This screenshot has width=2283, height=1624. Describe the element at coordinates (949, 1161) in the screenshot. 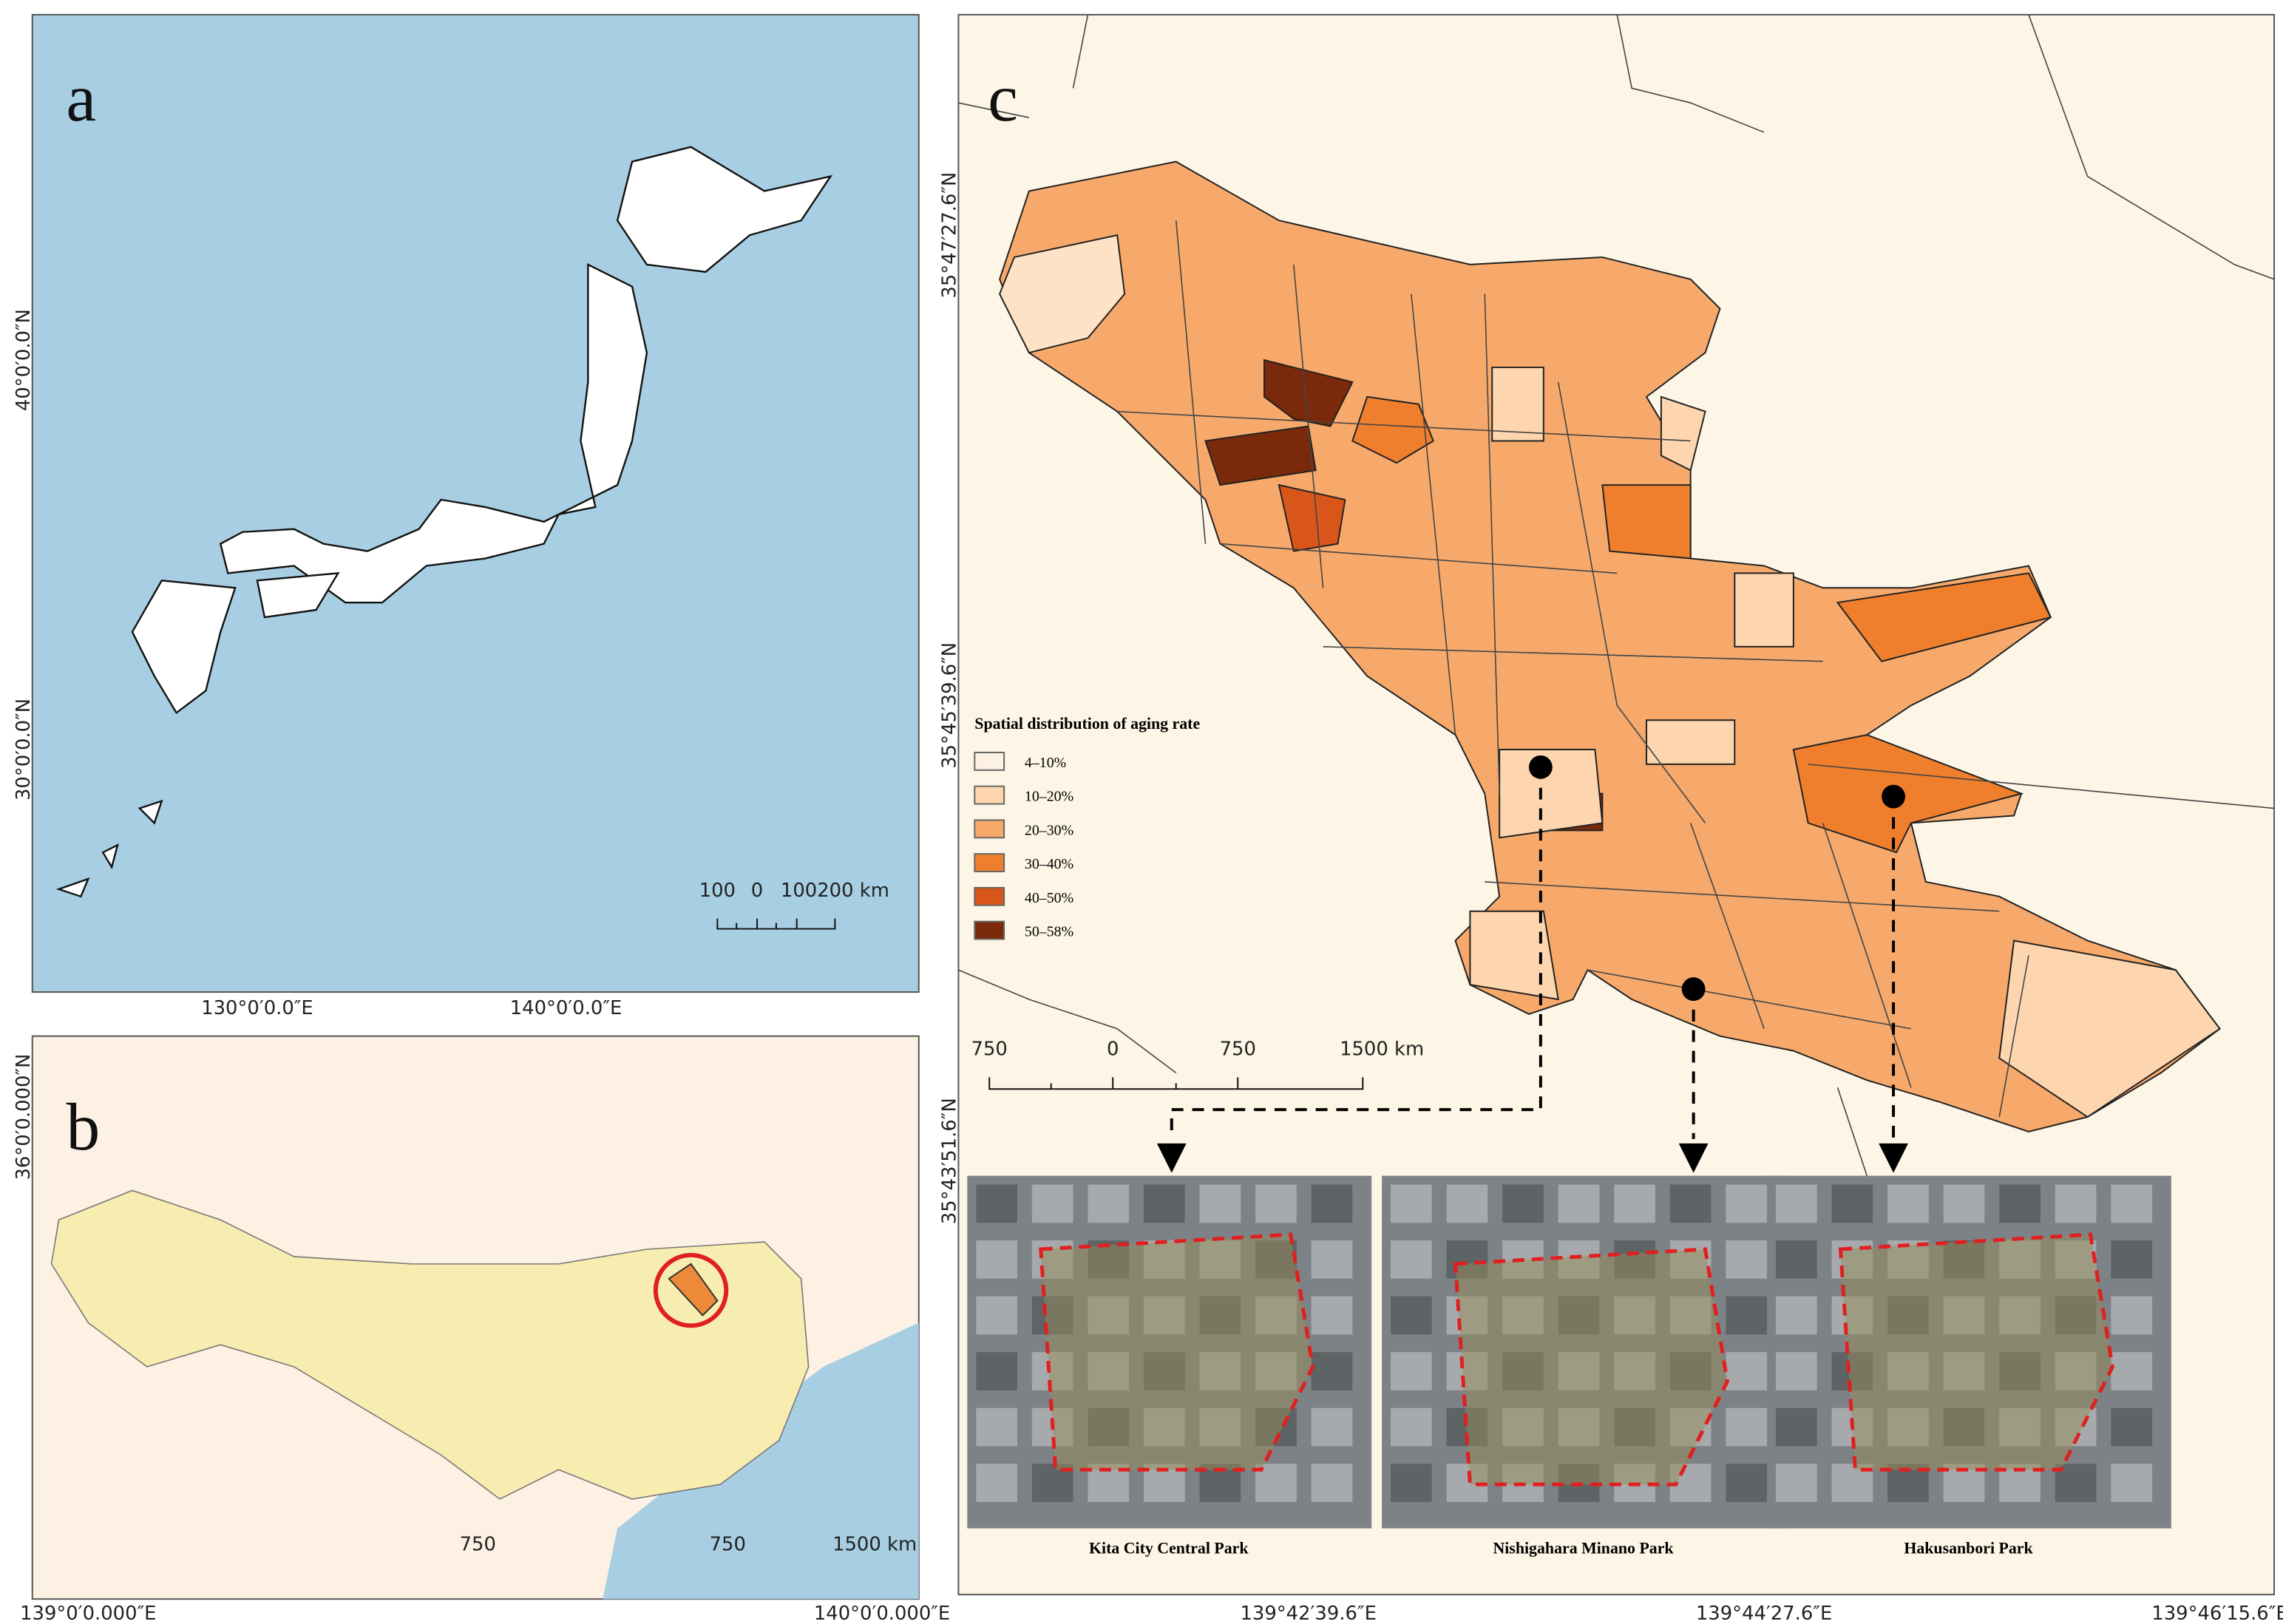

I see `lat-label: 35°43′51.6″N` at that location.